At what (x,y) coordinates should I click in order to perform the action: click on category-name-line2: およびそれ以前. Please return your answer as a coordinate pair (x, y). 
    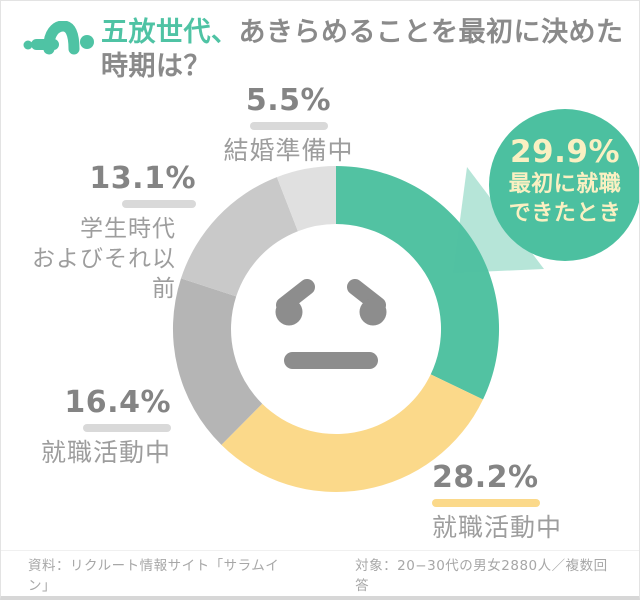
    Looking at the image, I should click on (104, 274).